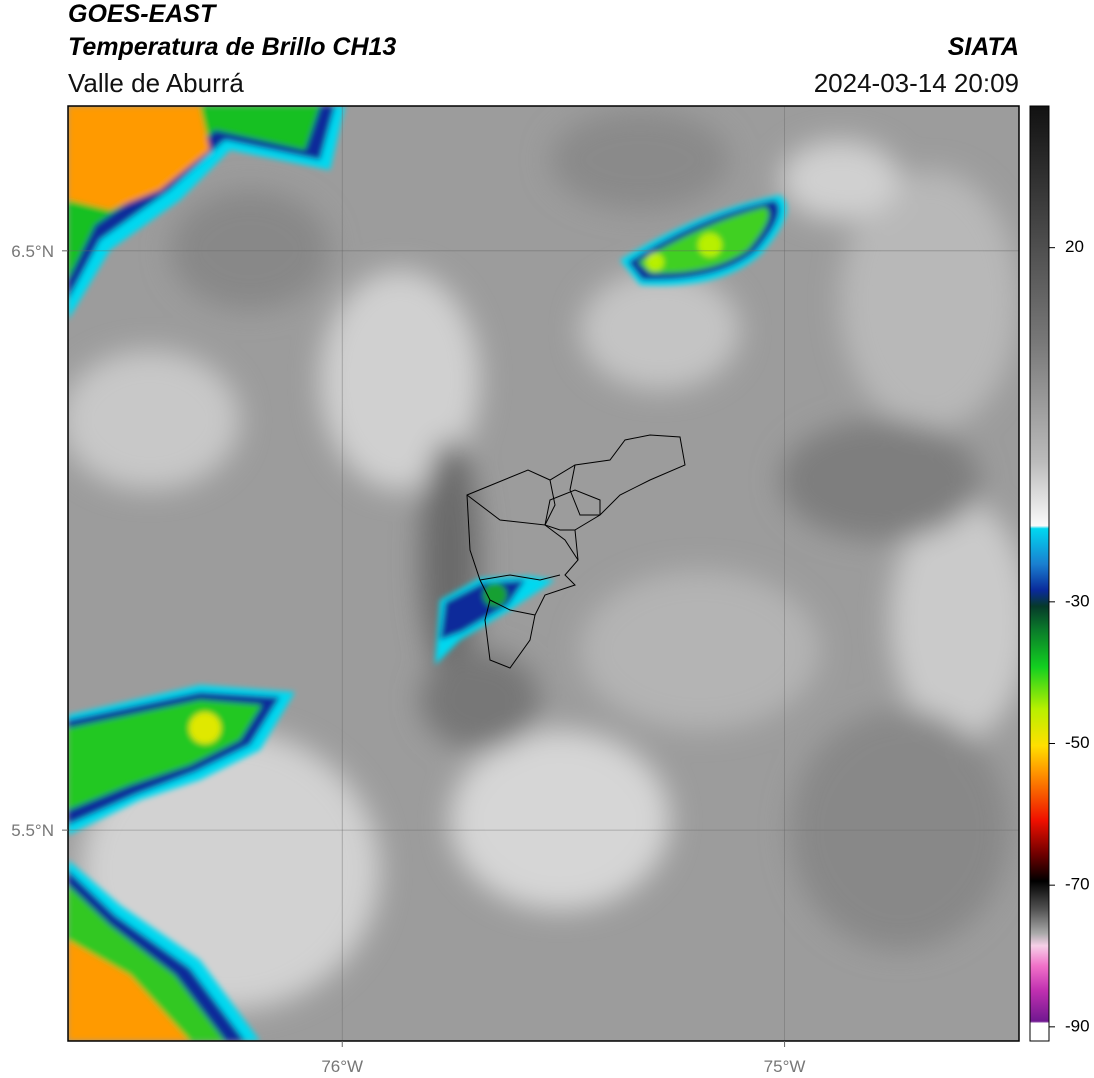  What do you see at coordinates (342, 1066) in the screenshot?
I see `x-tick-label: 76°W` at bounding box center [342, 1066].